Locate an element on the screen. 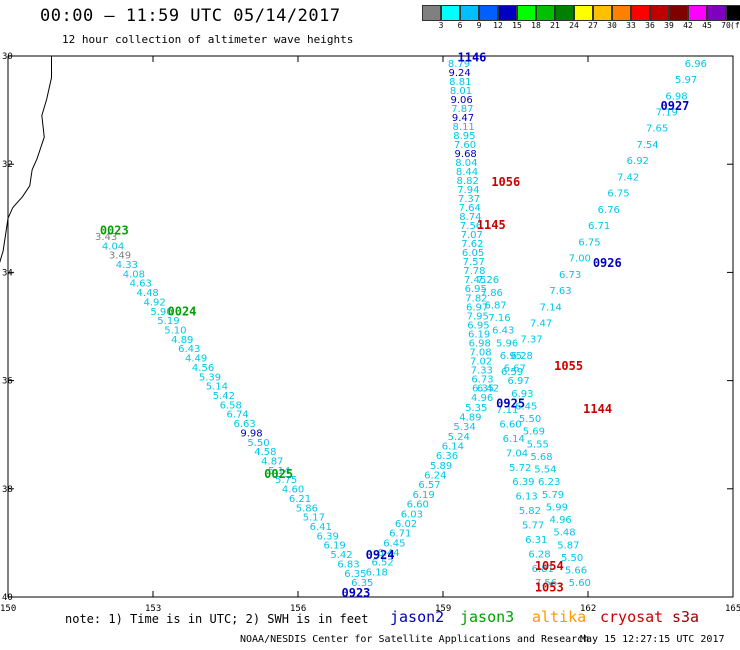 The height and width of the screenshot is (650, 740). wave-height-value: 8.81 is located at coordinates (460, 82).